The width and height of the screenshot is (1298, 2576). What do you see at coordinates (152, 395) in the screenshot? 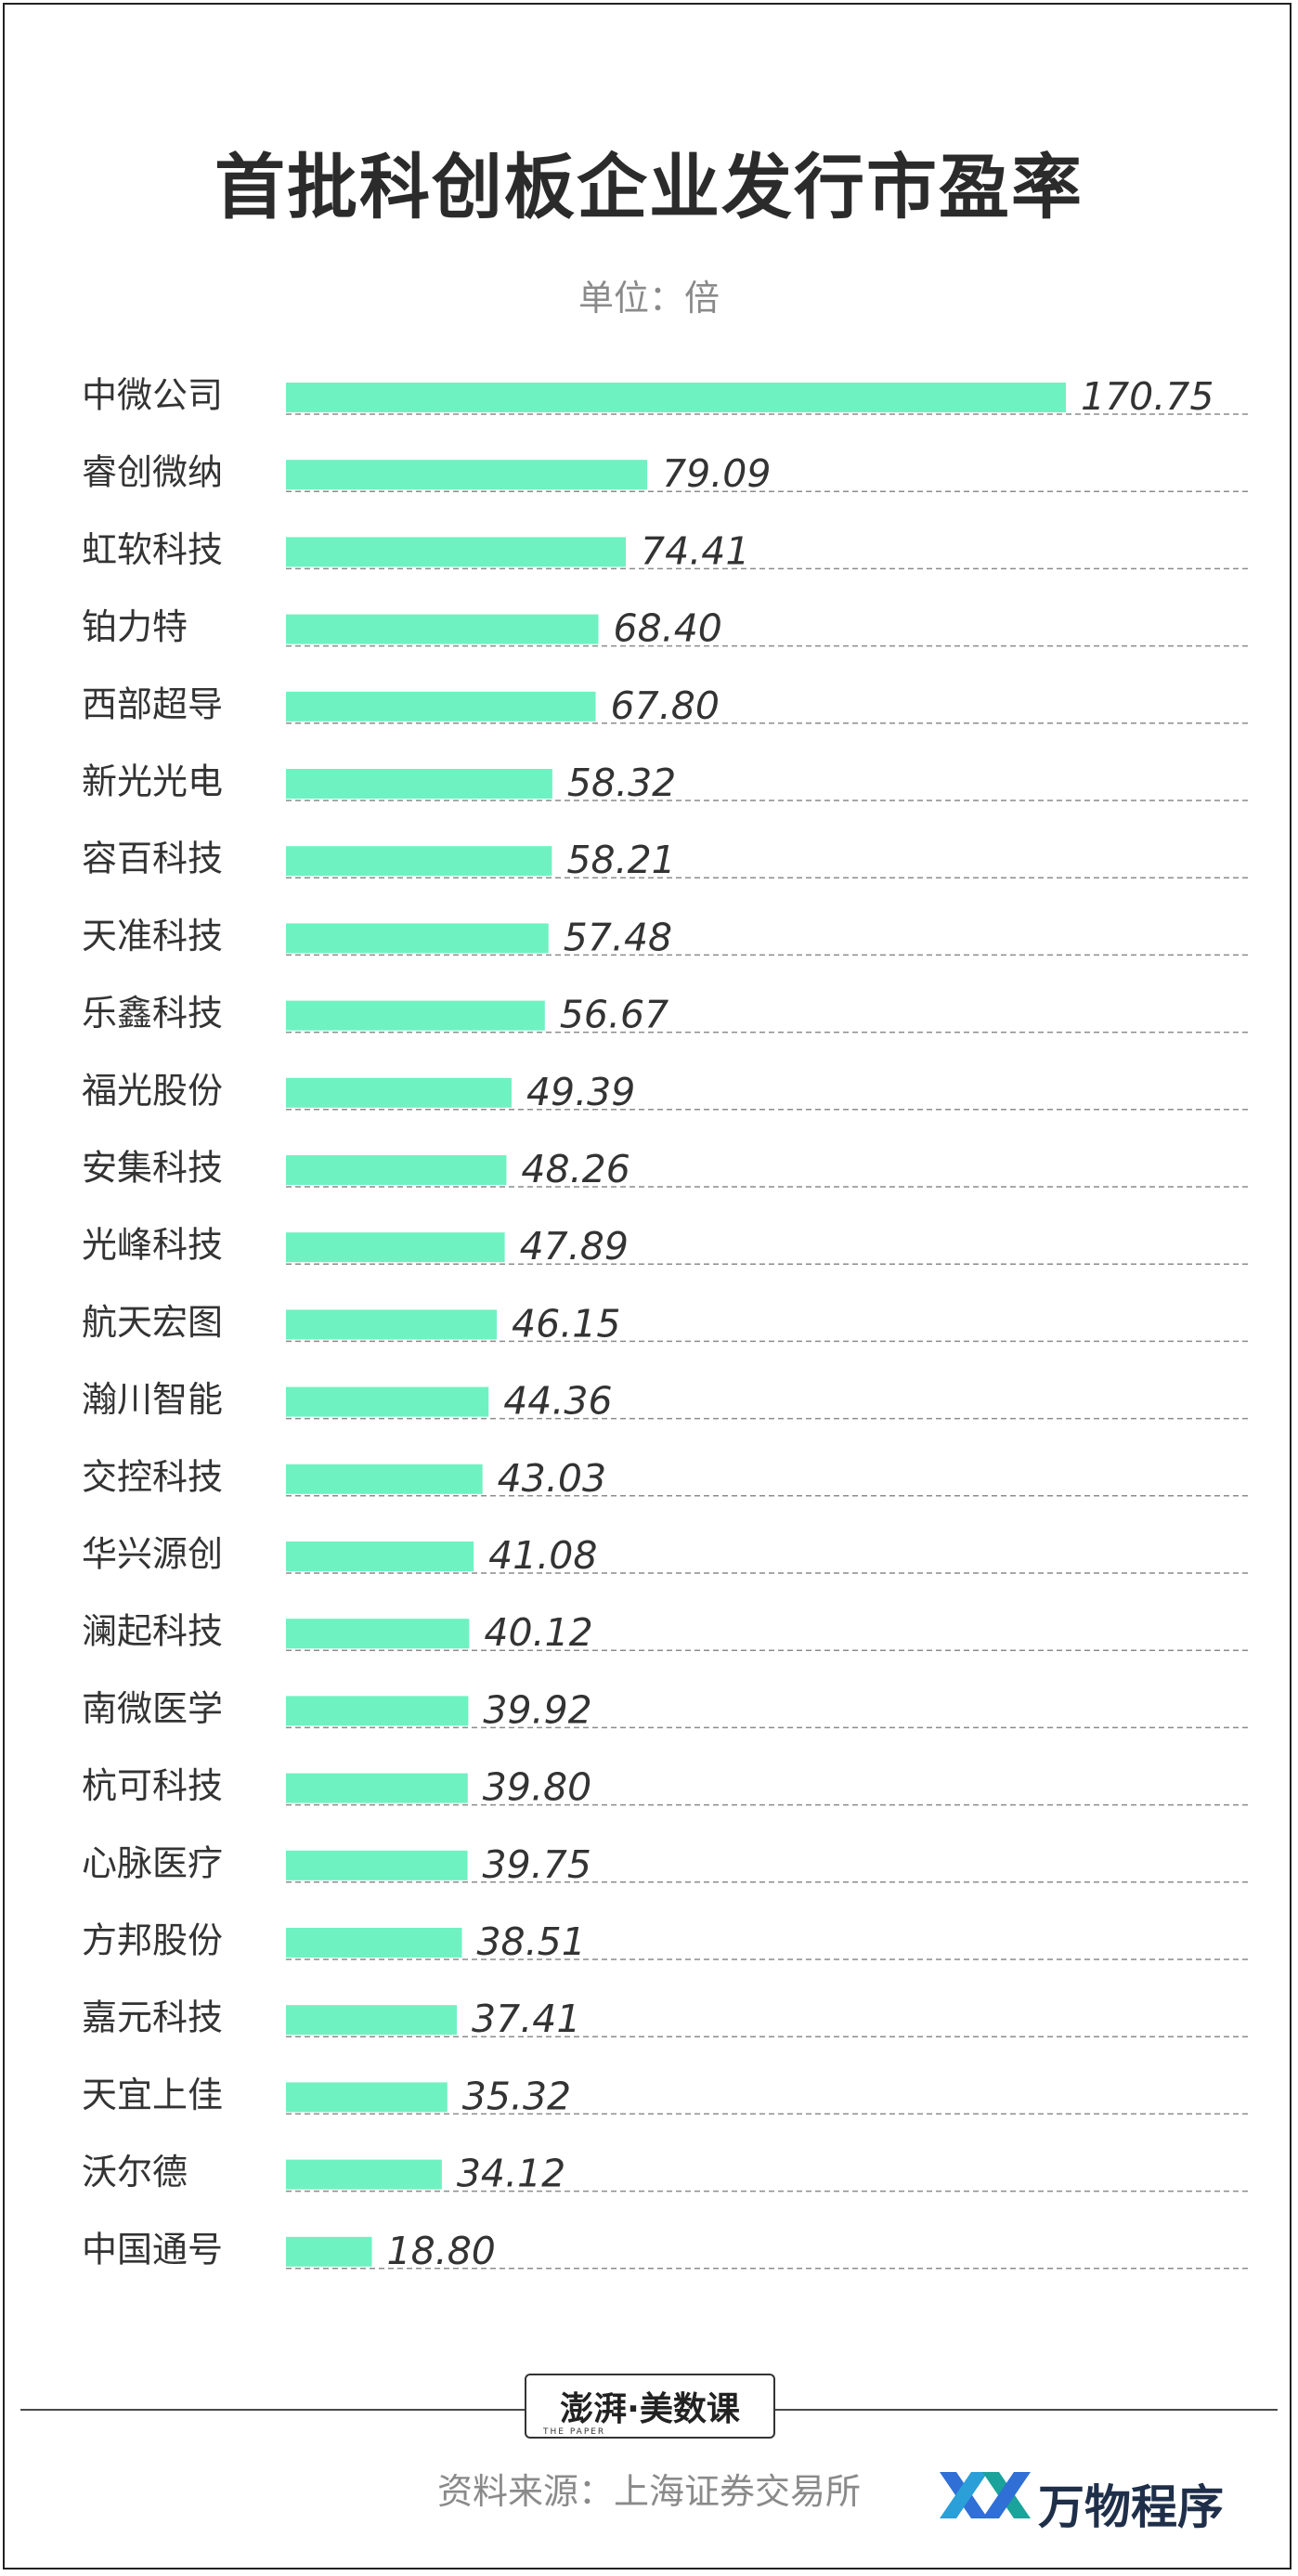
I see `category-label: 中微公司` at bounding box center [152, 395].